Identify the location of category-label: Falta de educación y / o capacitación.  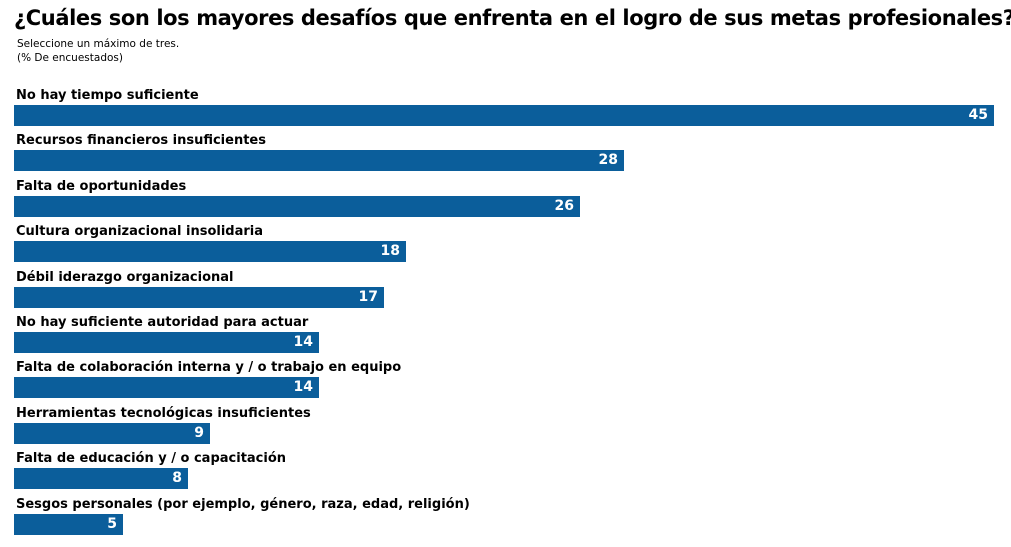
(151, 459).